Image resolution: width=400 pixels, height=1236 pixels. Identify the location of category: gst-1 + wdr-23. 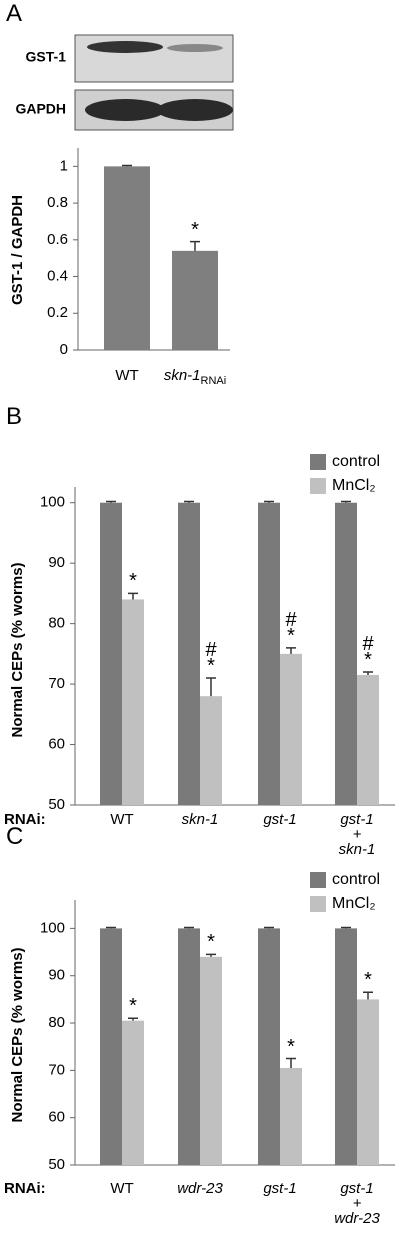
(357, 1203).